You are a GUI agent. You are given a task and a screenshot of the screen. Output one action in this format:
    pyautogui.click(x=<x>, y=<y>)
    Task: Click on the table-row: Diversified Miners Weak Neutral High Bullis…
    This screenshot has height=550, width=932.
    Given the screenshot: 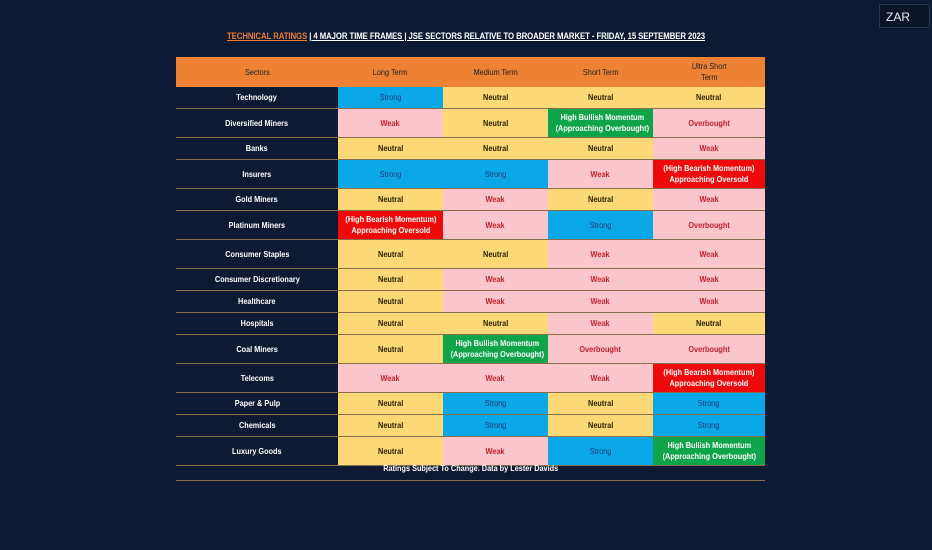 What is the action you would take?
    pyautogui.click(x=470, y=123)
    